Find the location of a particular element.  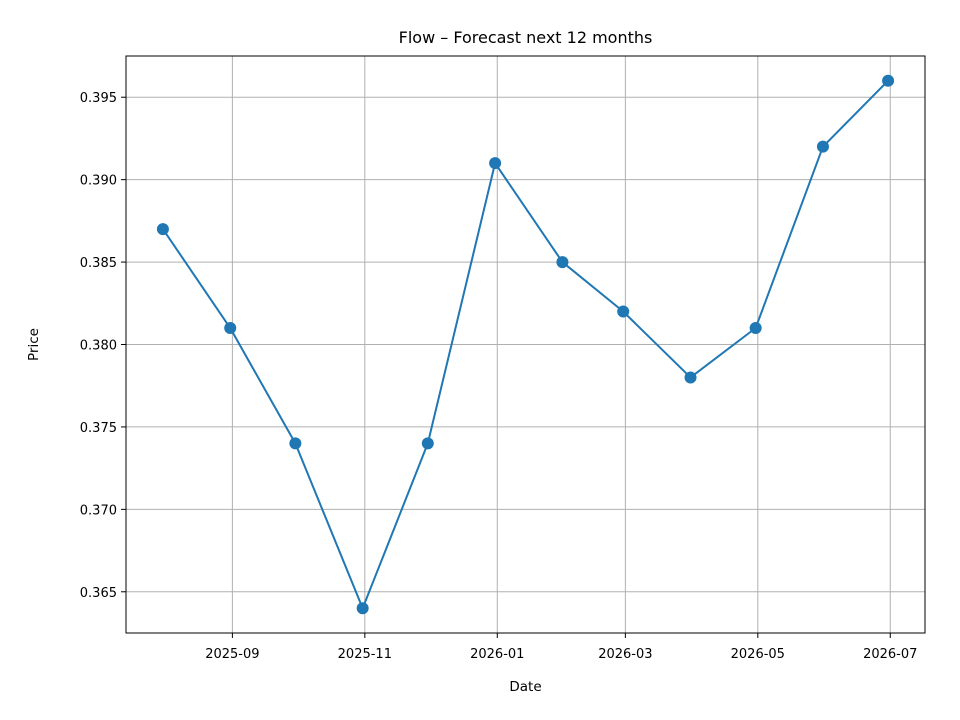

x-tick-label: 2026-01 is located at coordinates (497, 654).